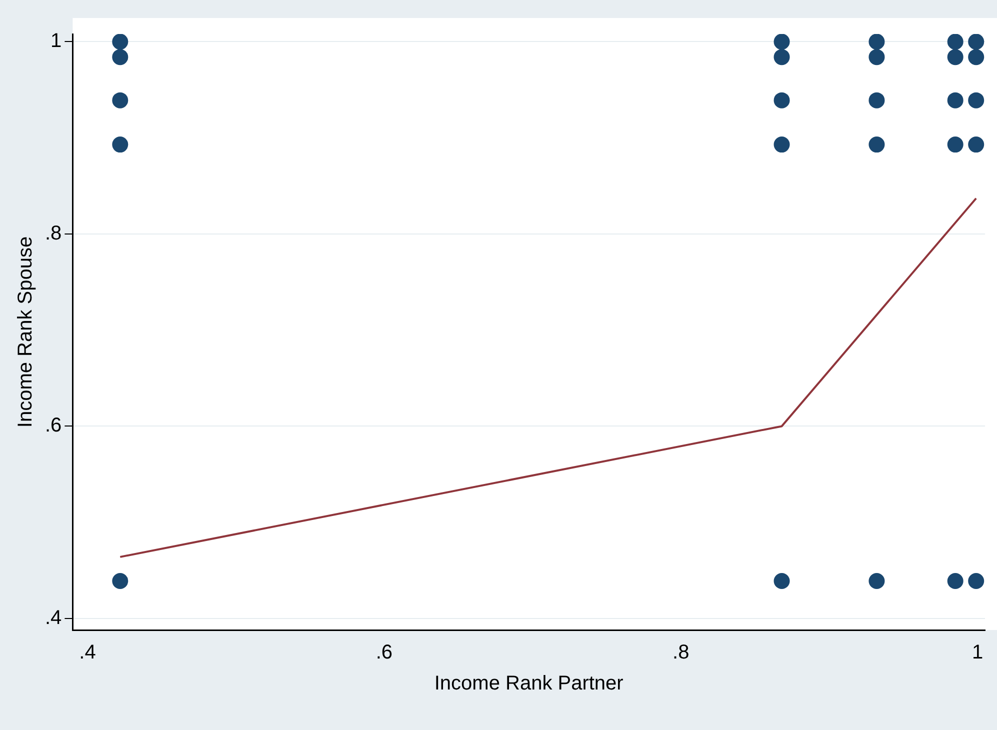 The height and width of the screenshot is (730, 997). I want to click on y-tick-label: 1, so click(56, 41).